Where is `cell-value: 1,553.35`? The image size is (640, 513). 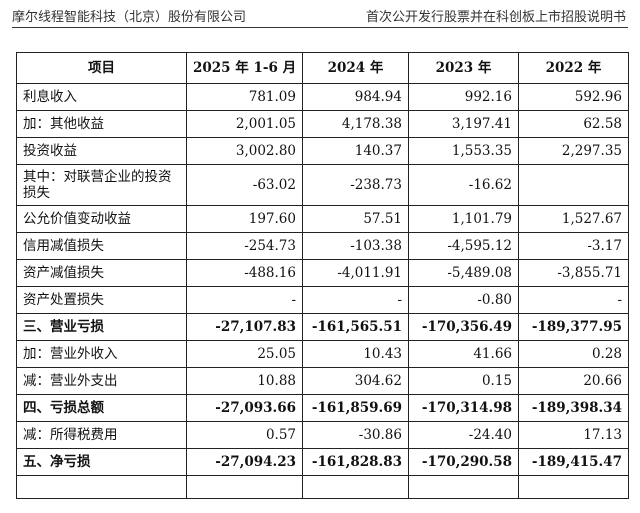 cell-value: 1,553.35 is located at coordinates (463, 151).